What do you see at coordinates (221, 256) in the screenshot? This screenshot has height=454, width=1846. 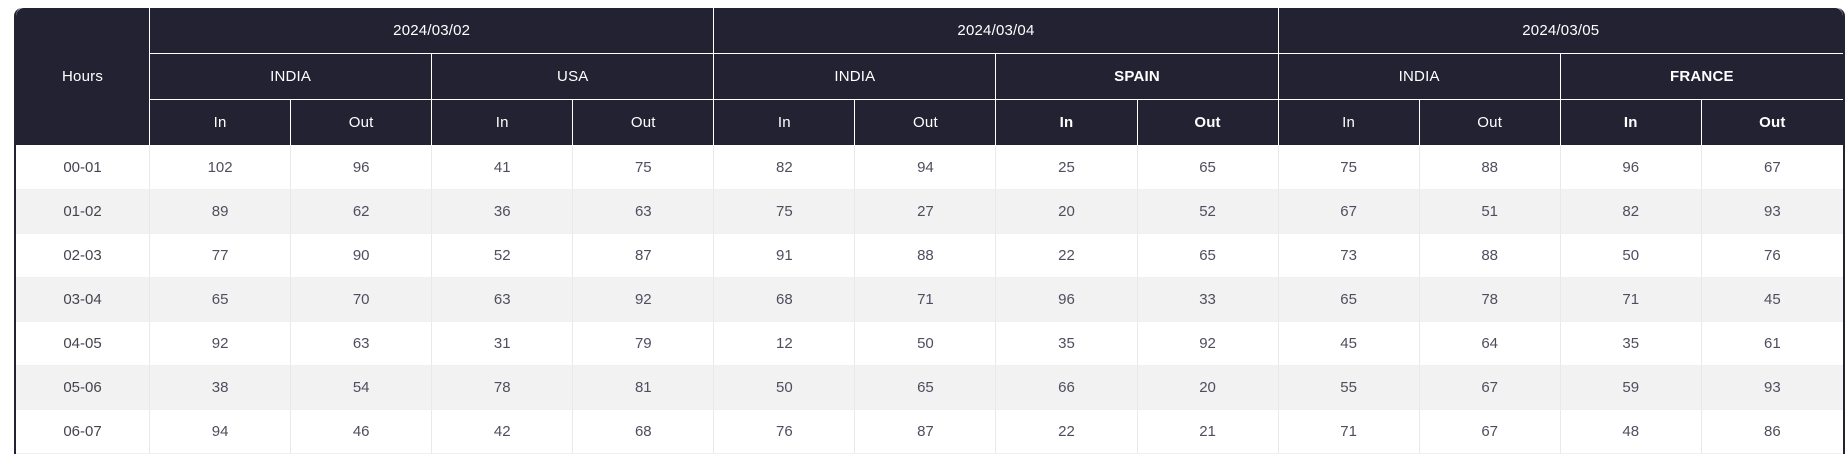 I see `value-cell: 77` at bounding box center [221, 256].